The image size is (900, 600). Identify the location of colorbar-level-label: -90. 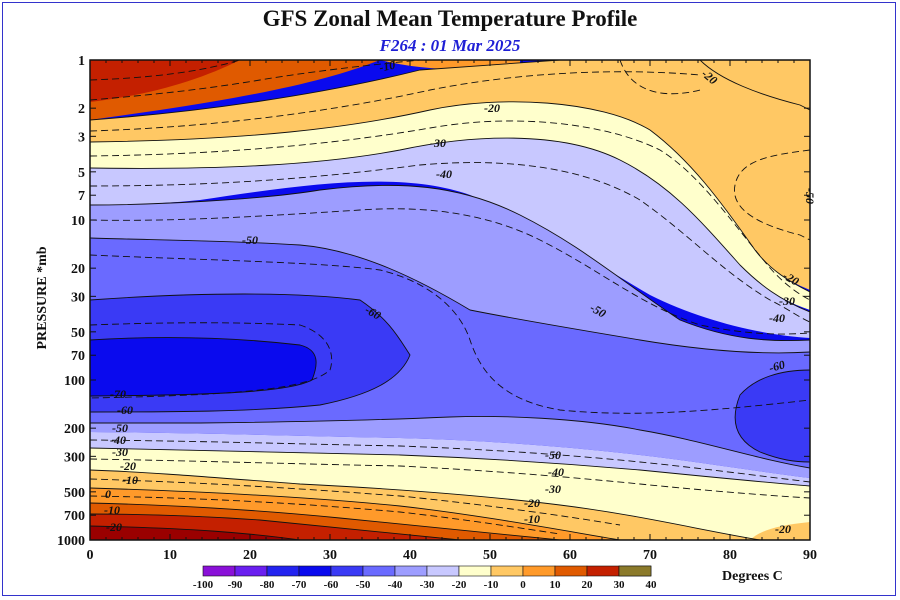
(235, 585).